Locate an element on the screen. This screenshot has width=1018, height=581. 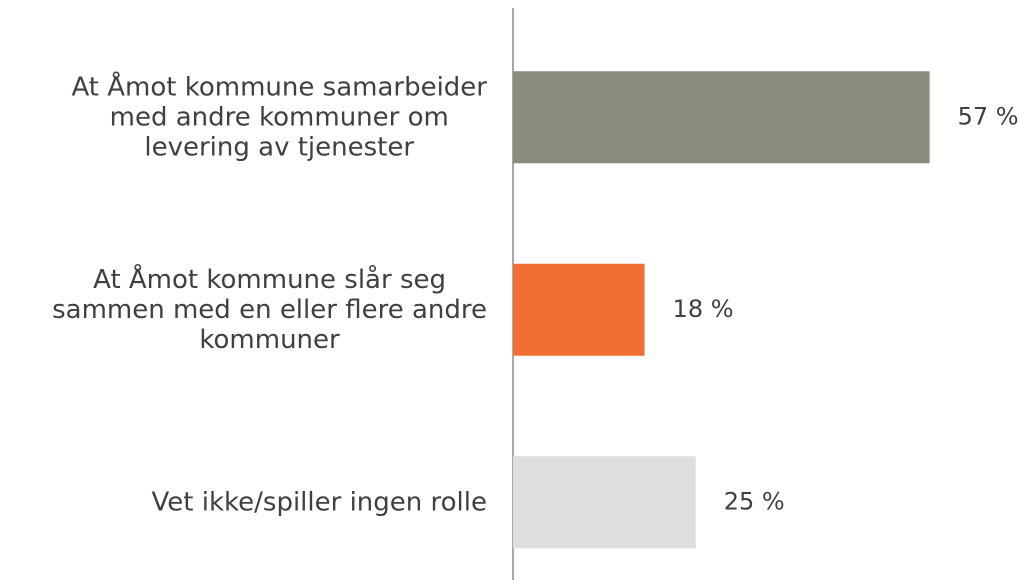
category-label: Vet ikke/spiller ingen rolle is located at coordinates (319, 502).